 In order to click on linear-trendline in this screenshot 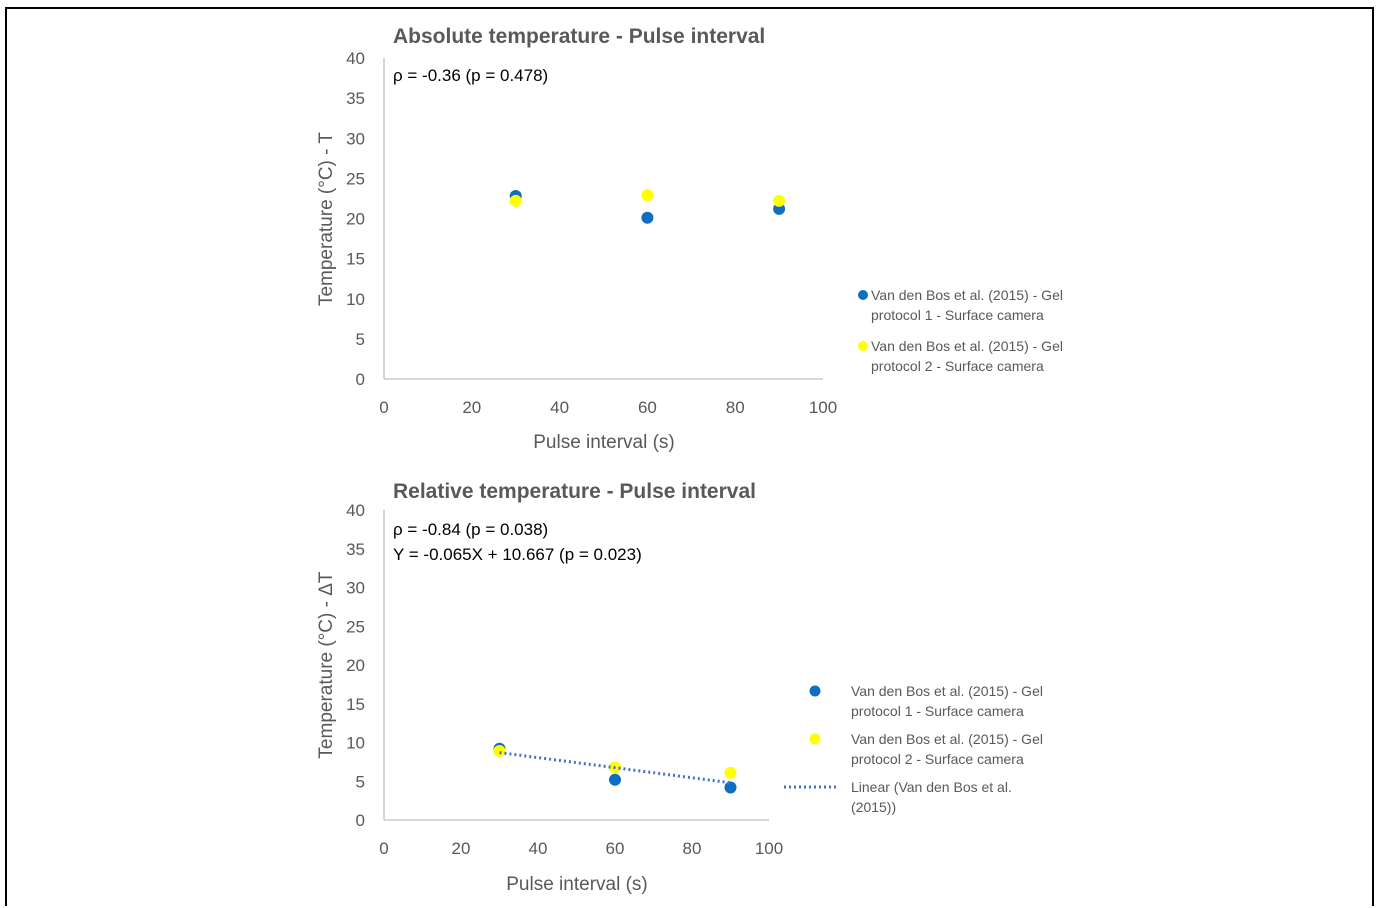, I will do `click(615, 768)`.